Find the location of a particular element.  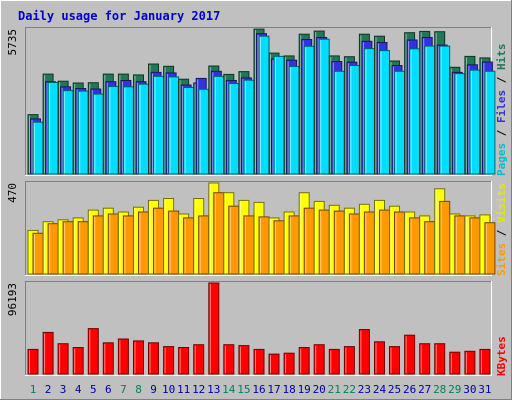

x-label-28: 28 is located at coordinates (439, 389).